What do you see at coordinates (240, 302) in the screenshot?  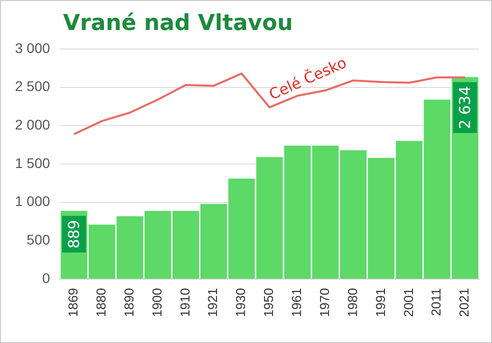 I see `x-tick-label: 1930` at bounding box center [240, 302].